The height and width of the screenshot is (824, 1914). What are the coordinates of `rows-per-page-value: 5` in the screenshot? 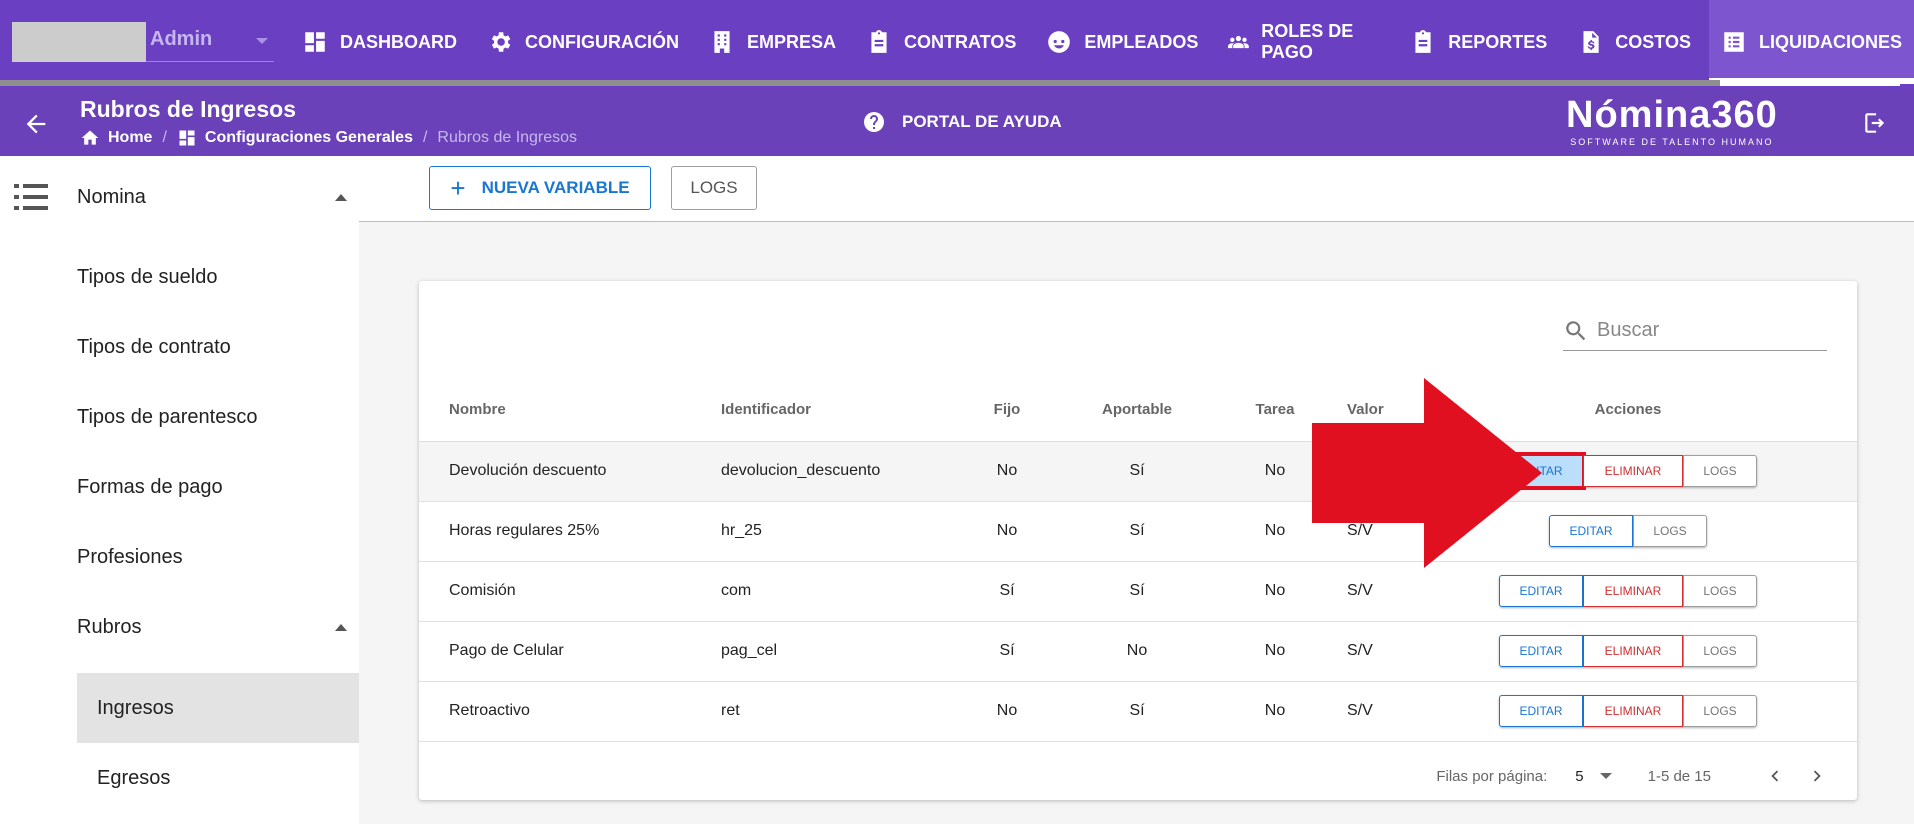 It's located at (1579, 776).